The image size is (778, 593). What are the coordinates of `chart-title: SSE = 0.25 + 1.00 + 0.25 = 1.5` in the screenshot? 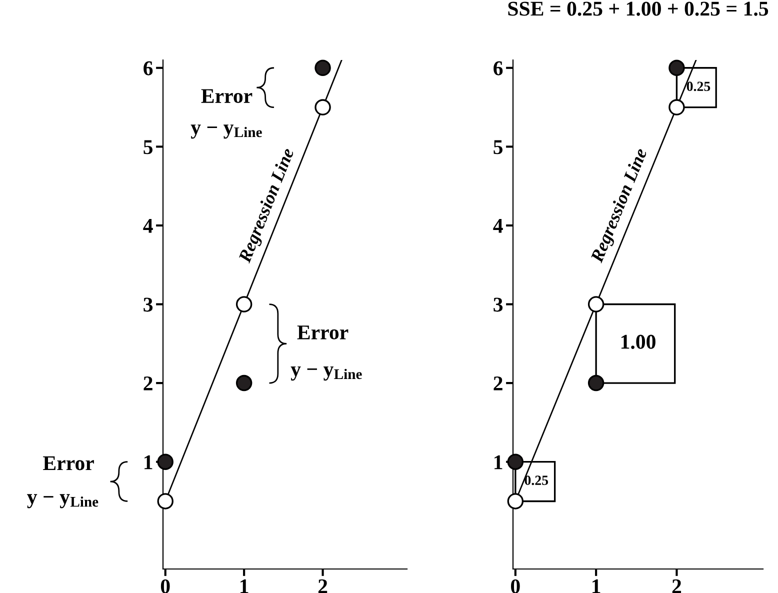 It's located at (638, 9).